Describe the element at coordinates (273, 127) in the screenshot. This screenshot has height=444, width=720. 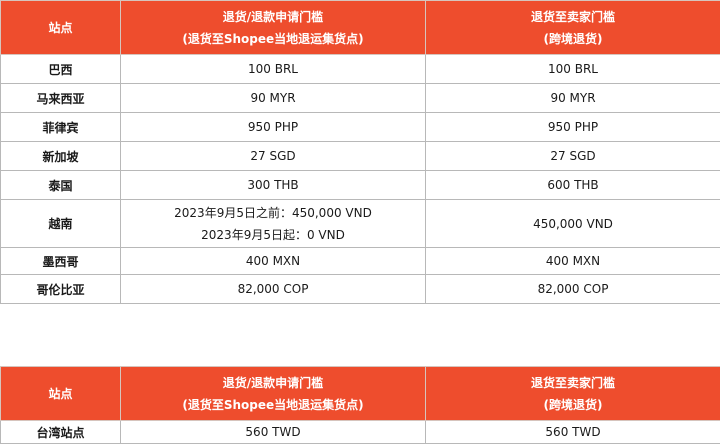
I see `local-threshold-cell: 950 PHP` at that location.